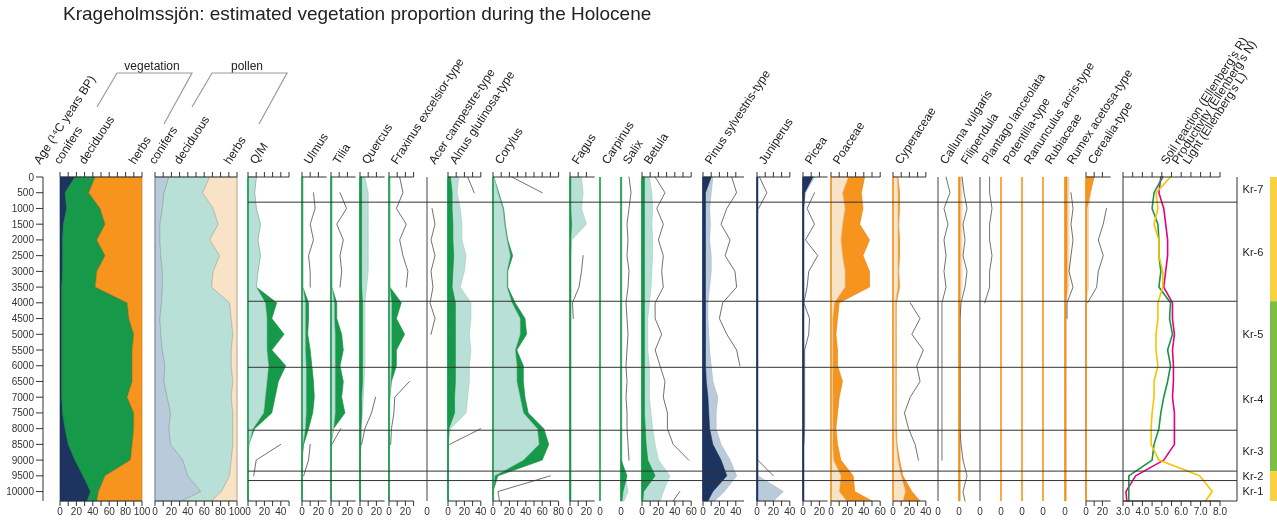 The width and height of the screenshot is (1277, 522). What do you see at coordinates (23, 334) in the screenshot?
I see `y-tick-label: 5000` at bounding box center [23, 334].